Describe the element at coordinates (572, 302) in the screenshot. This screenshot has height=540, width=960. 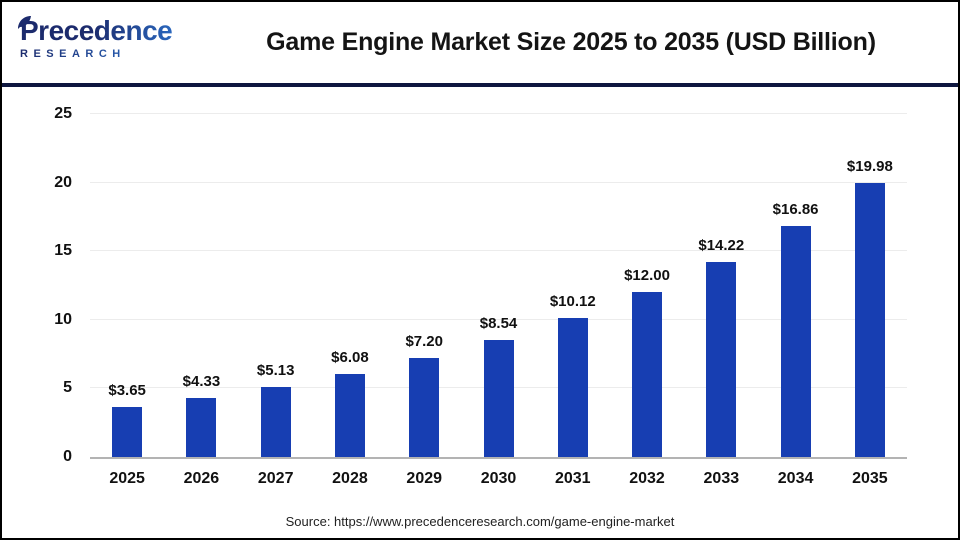
I see `bar-value-label-2031: $10.12` at that location.